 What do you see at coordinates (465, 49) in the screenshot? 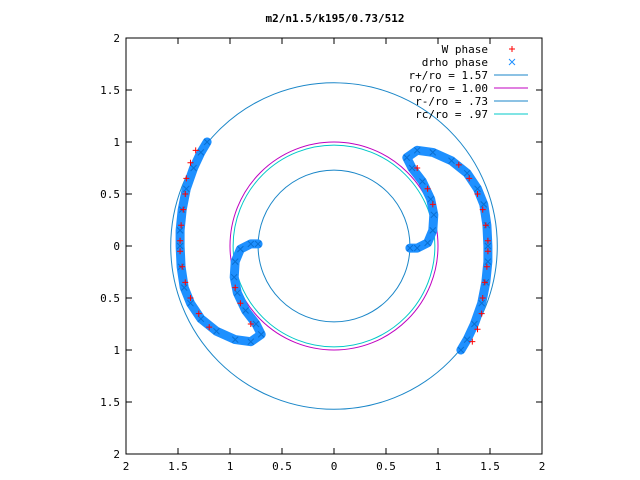
I see `legend-label: W phase` at bounding box center [465, 49].